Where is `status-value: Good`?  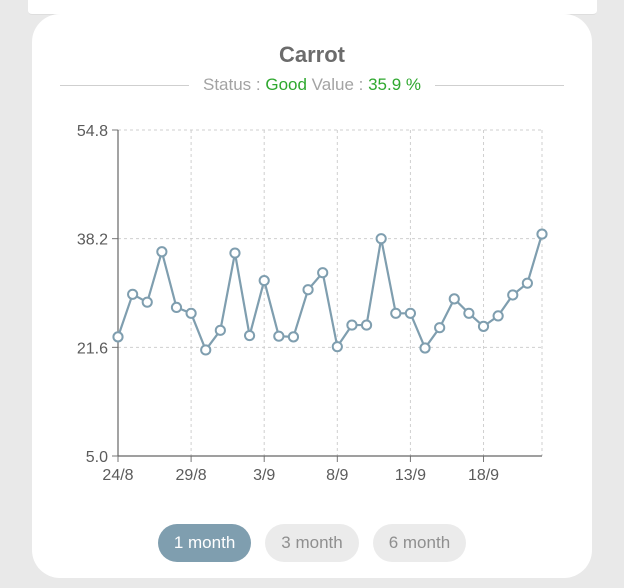
status-value: Good is located at coordinates (286, 84).